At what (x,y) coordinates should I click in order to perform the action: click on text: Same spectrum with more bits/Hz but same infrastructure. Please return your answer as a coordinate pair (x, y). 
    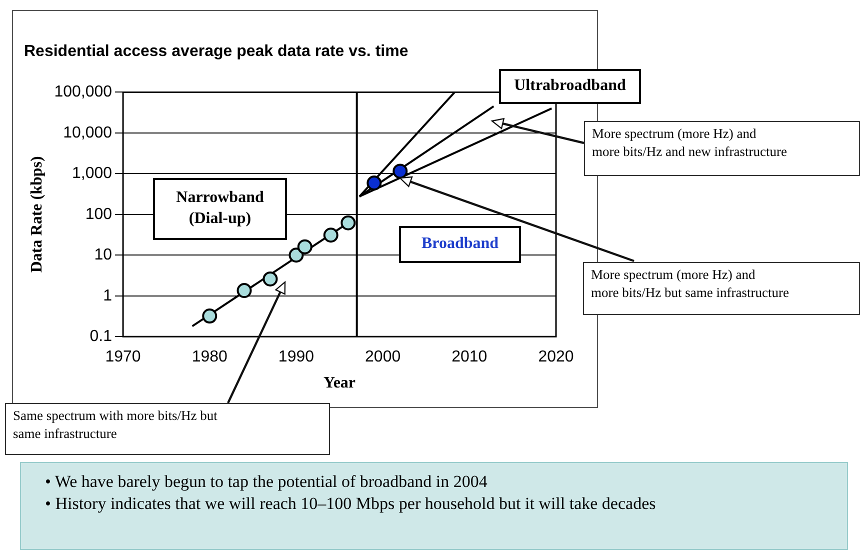
    Looking at the image, I should click on (167, 429).